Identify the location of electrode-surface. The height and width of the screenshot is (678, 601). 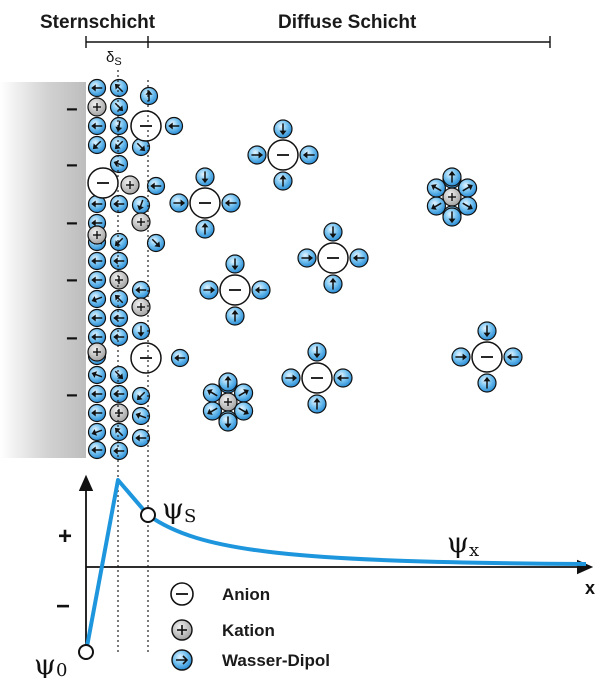
(43, 270).